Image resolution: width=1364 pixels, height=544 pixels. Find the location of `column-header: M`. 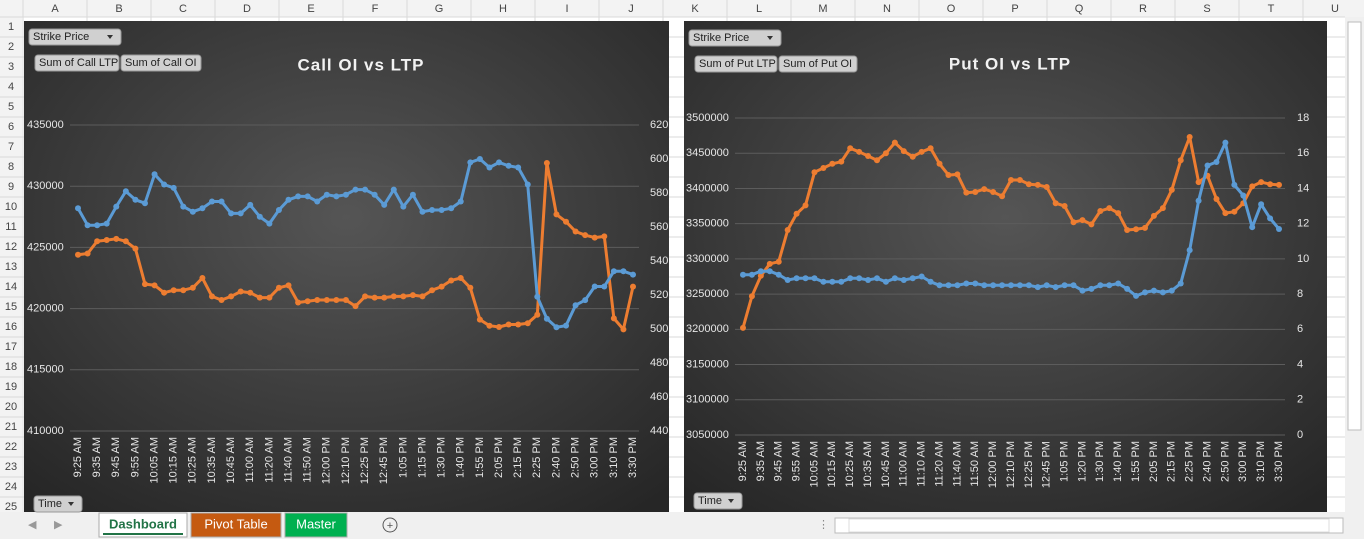

column-header: M is located at coordinates (822, 9).